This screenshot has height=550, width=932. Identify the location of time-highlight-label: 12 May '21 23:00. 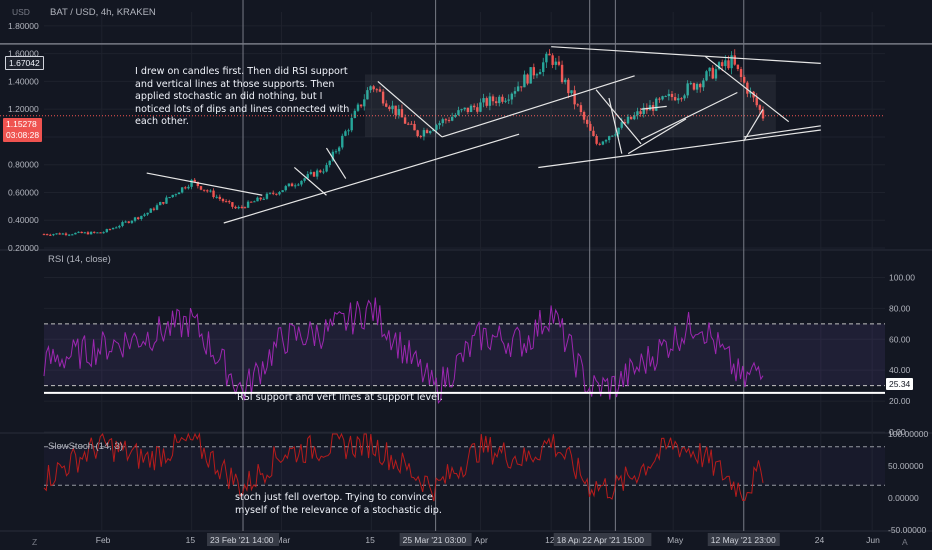
(743, 540).